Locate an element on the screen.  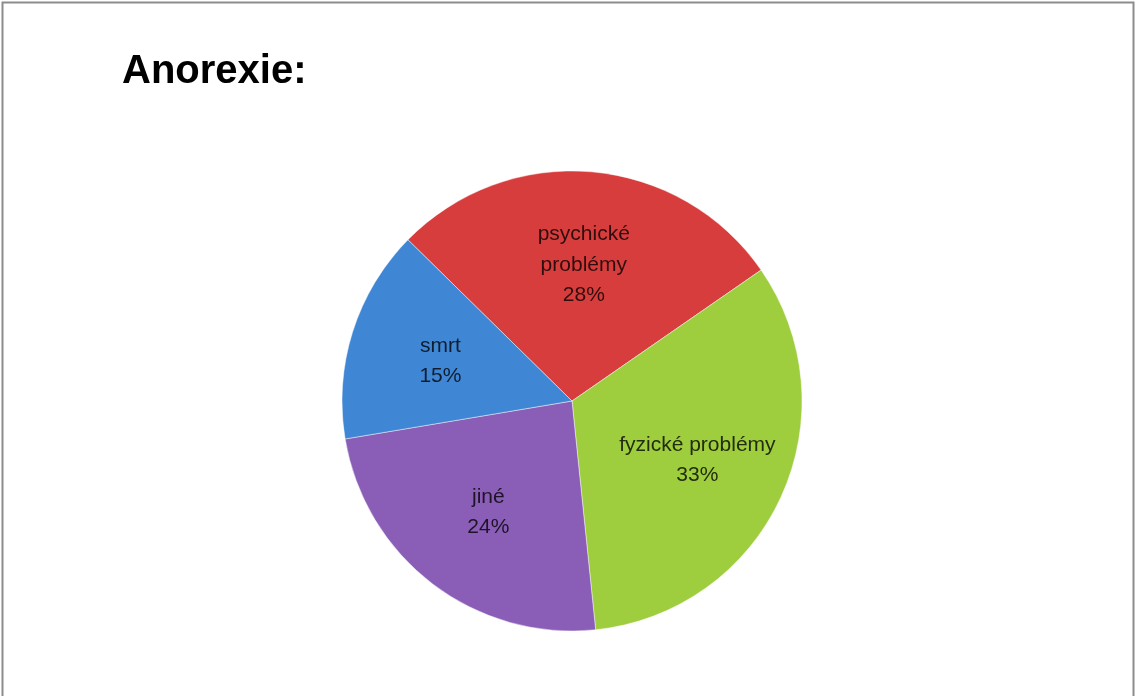
data-label: 24% is located at coordinates (488, 526).